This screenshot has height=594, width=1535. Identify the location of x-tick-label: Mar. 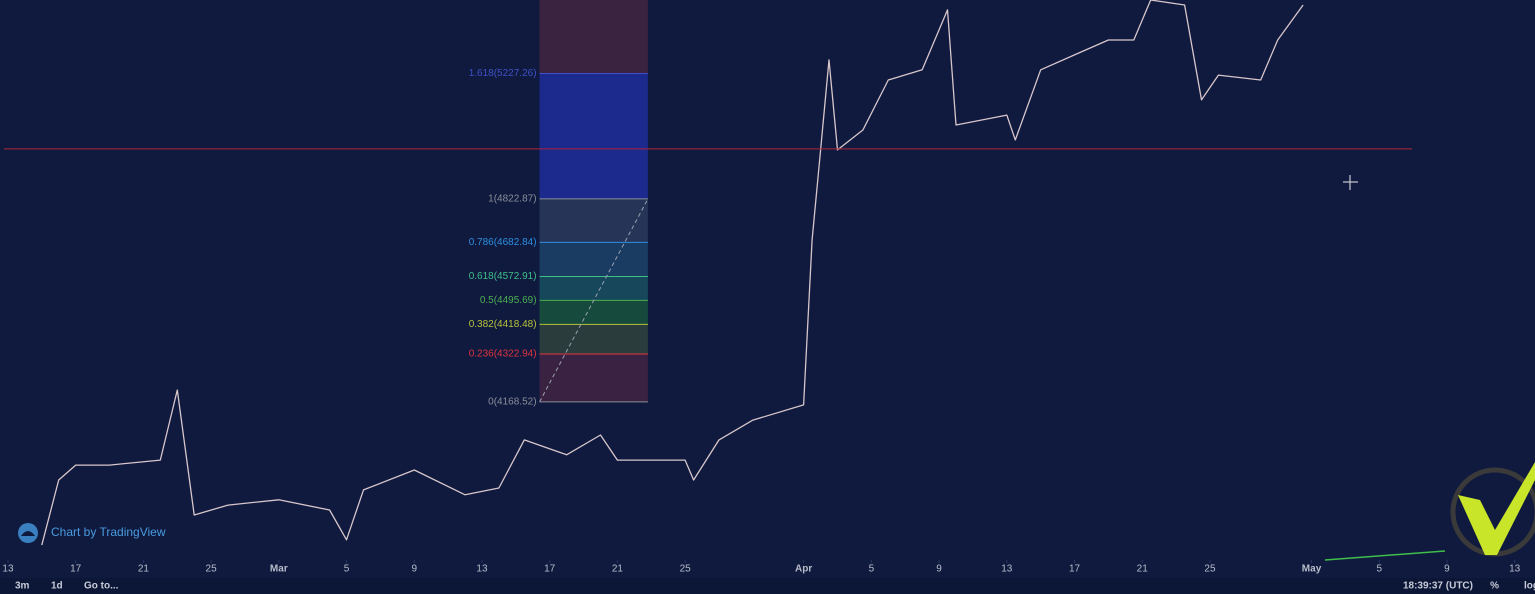
(279, 569).